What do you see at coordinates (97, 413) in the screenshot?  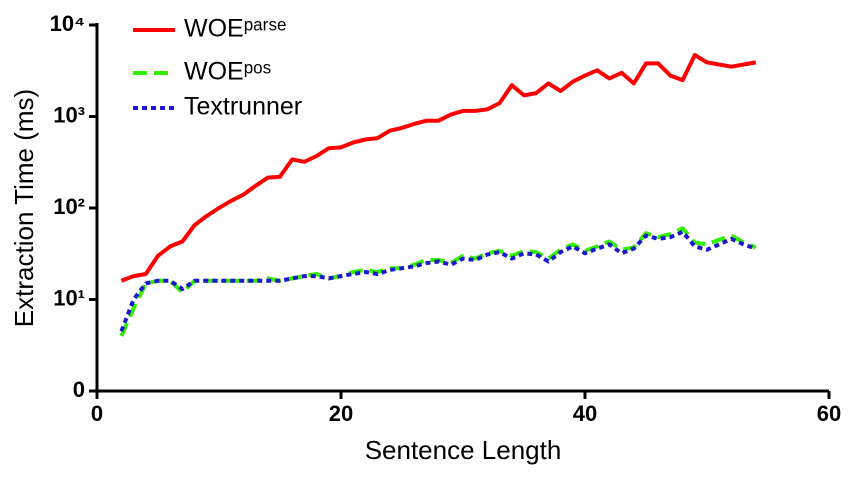 I see `x-tick-label: 0` at bounding box center [97, 413].